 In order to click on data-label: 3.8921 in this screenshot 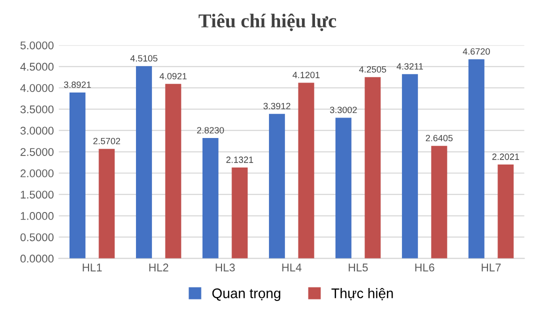, I will do `click(77, 85)`.